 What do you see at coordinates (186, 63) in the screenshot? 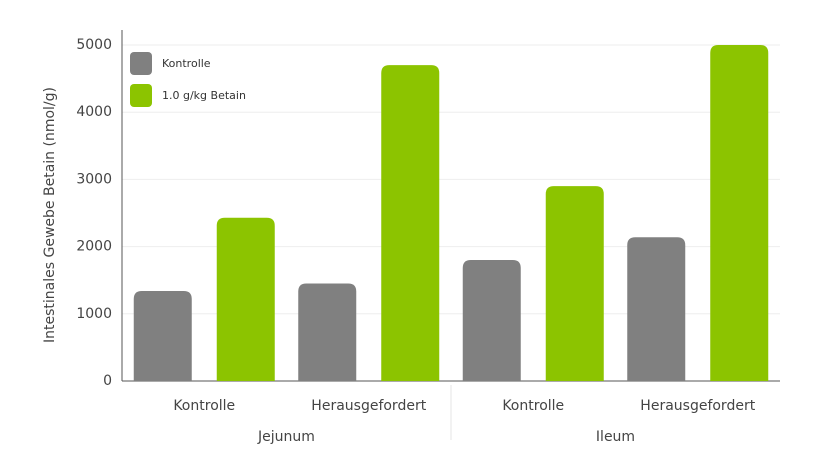
I see `legend-label: Kontrolle` at bounding box center [186, 63].